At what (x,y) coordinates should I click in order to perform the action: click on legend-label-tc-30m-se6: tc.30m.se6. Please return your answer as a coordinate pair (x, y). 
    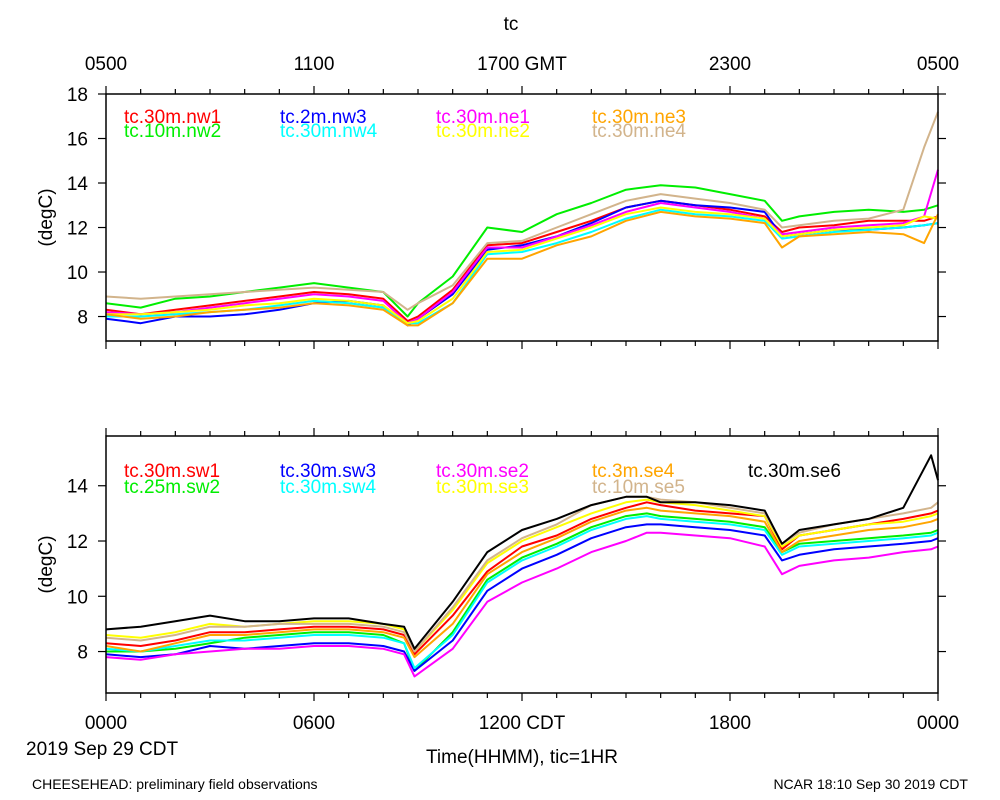
    Looking at the image, I should click on (794, 471).